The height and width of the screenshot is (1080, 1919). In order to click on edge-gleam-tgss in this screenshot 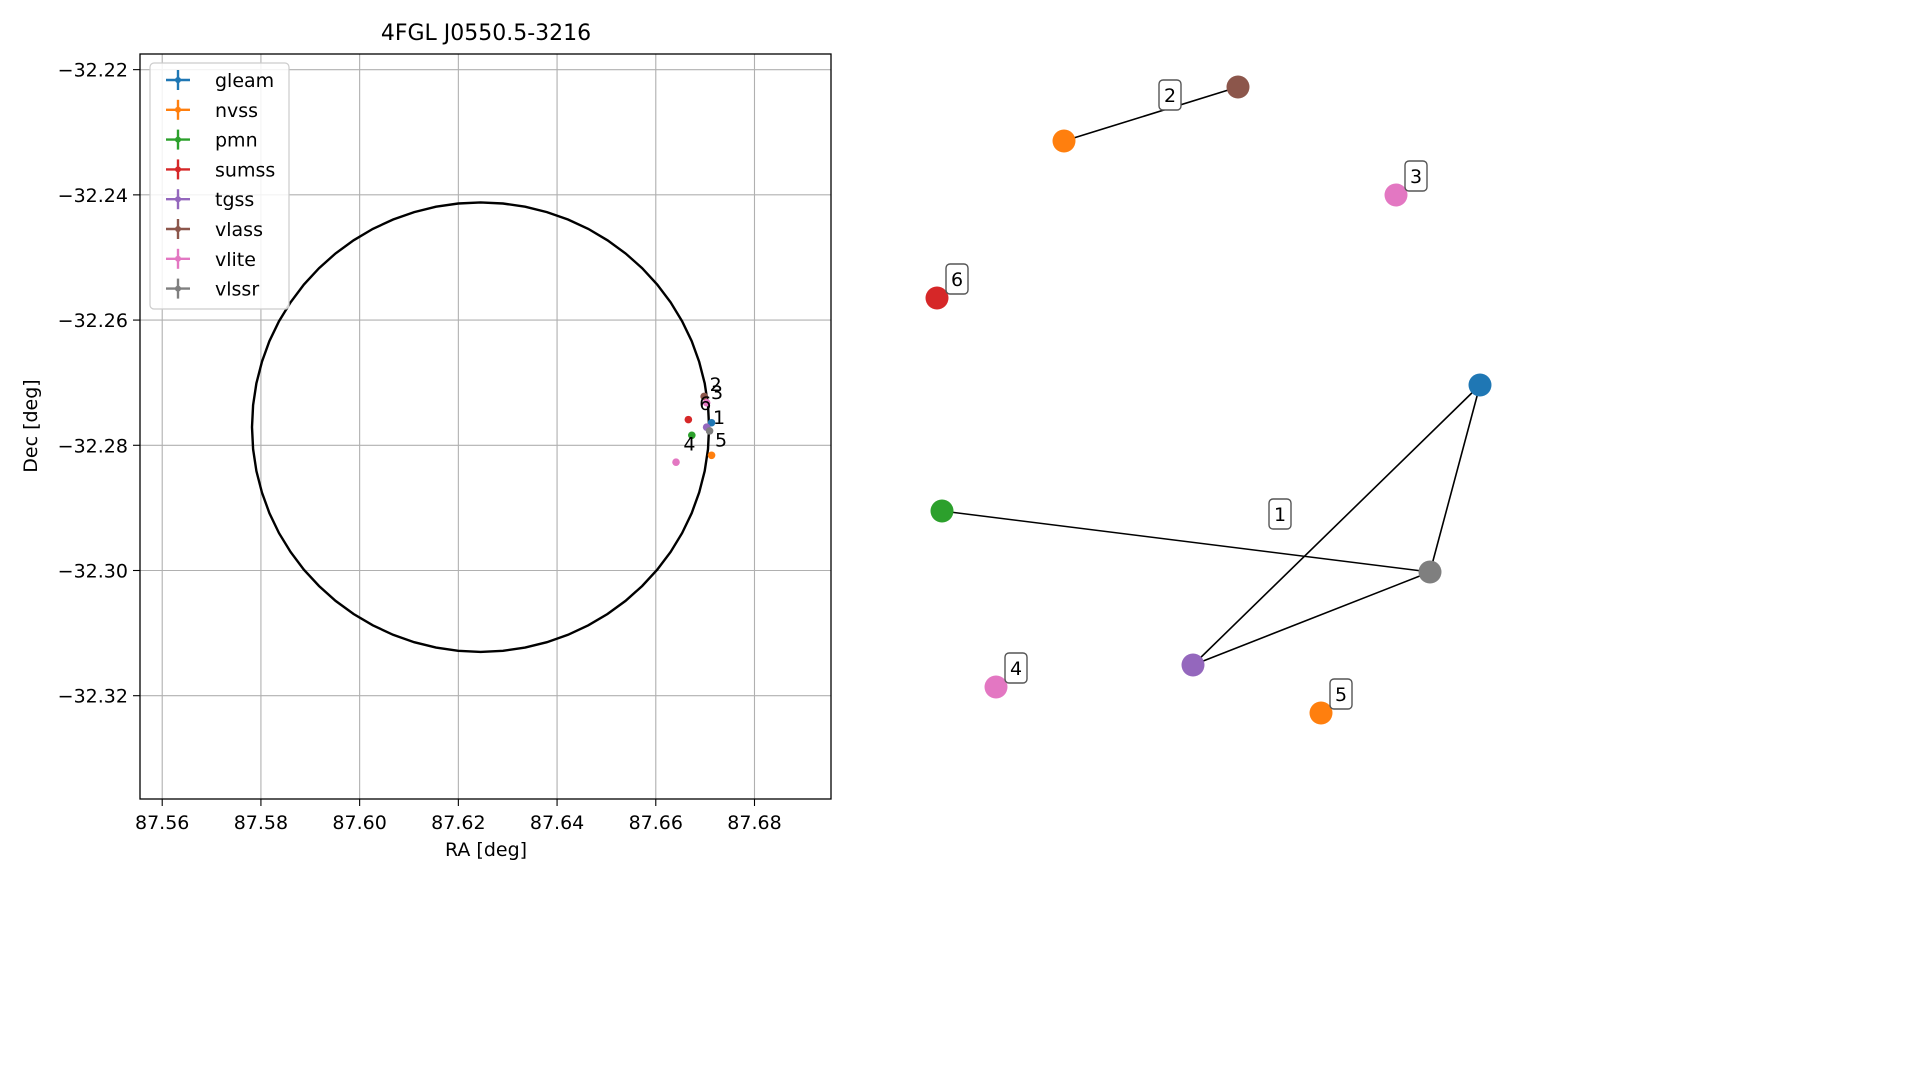, I will do `click(1336, 525)`.